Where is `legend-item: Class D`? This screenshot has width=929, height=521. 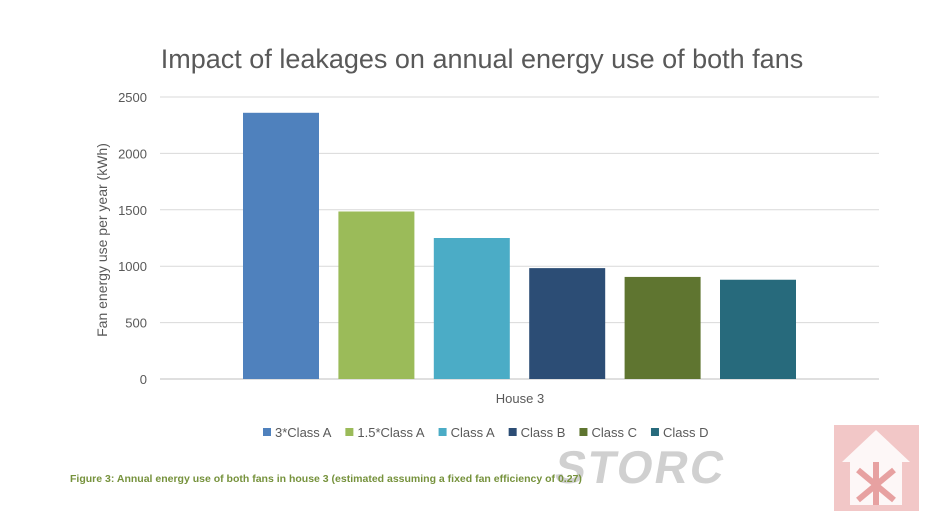 legend-item: Class D is located at coordinates (679, 432).